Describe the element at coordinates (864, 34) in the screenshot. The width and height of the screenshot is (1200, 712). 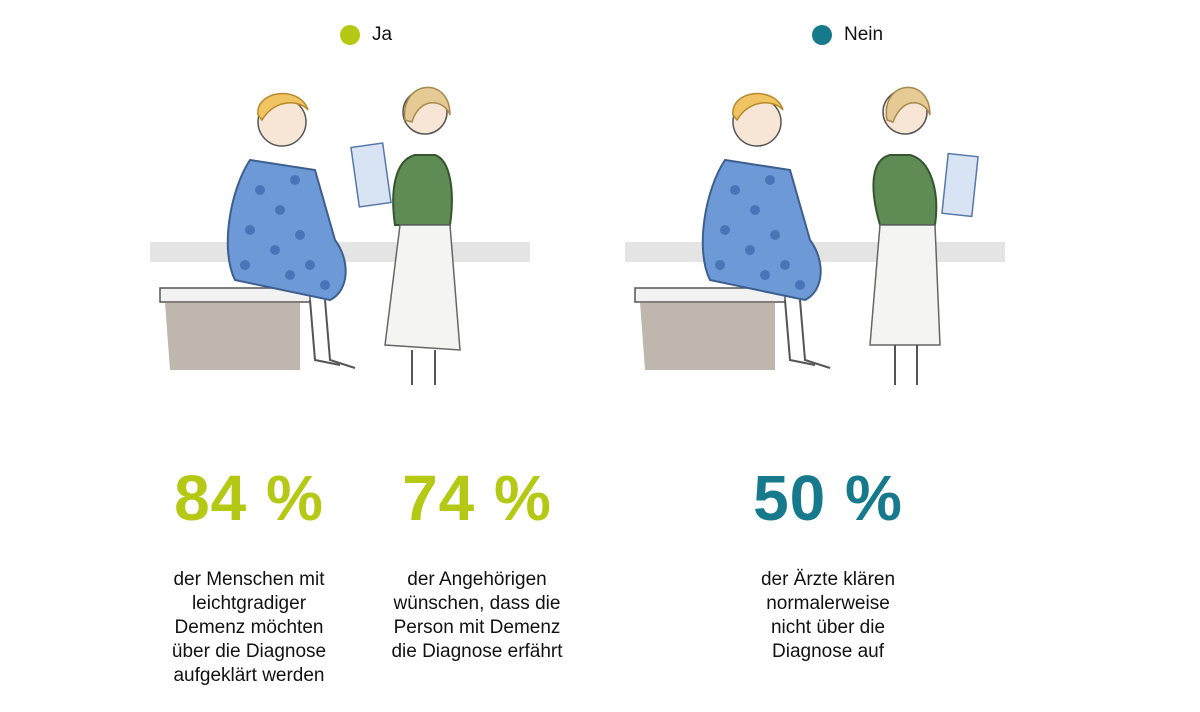
I see `legend-nein-label: Nein` at that location.